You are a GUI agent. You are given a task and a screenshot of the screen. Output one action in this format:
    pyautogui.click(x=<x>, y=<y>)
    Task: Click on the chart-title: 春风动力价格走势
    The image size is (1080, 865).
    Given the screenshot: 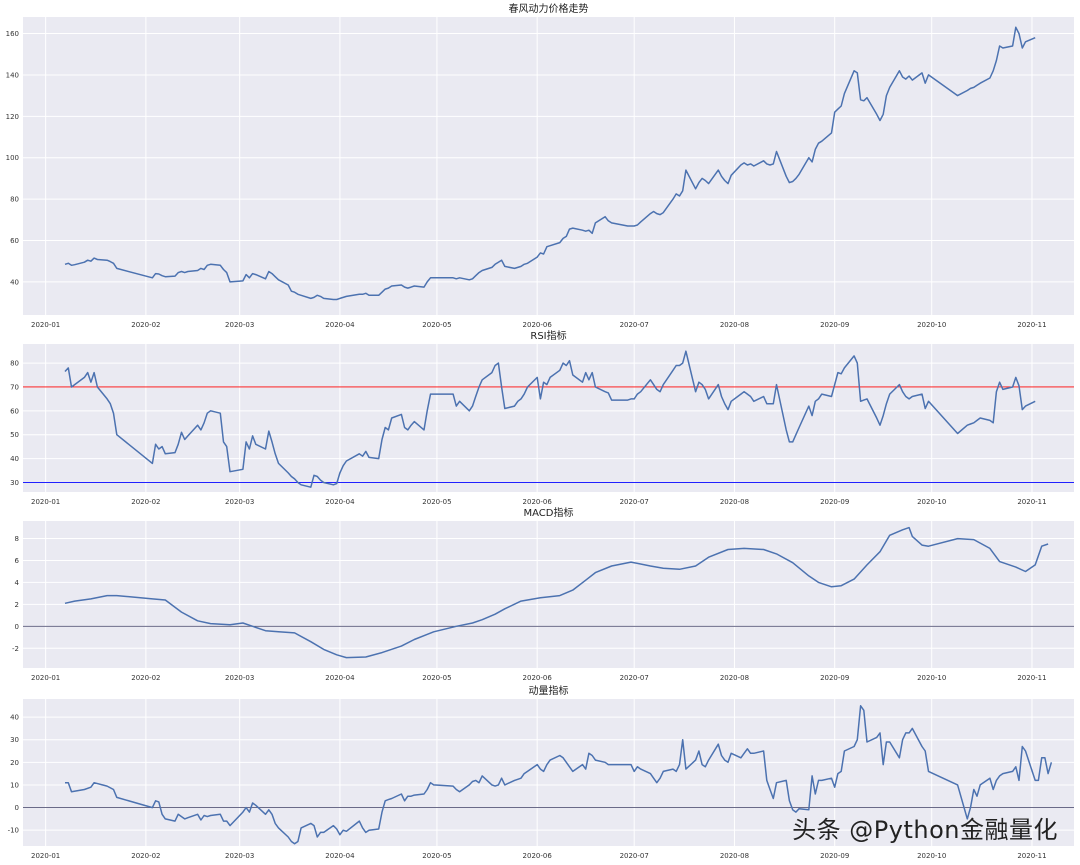 What is the action you would take?
    pyautogui.click(x=549, y=8)
    